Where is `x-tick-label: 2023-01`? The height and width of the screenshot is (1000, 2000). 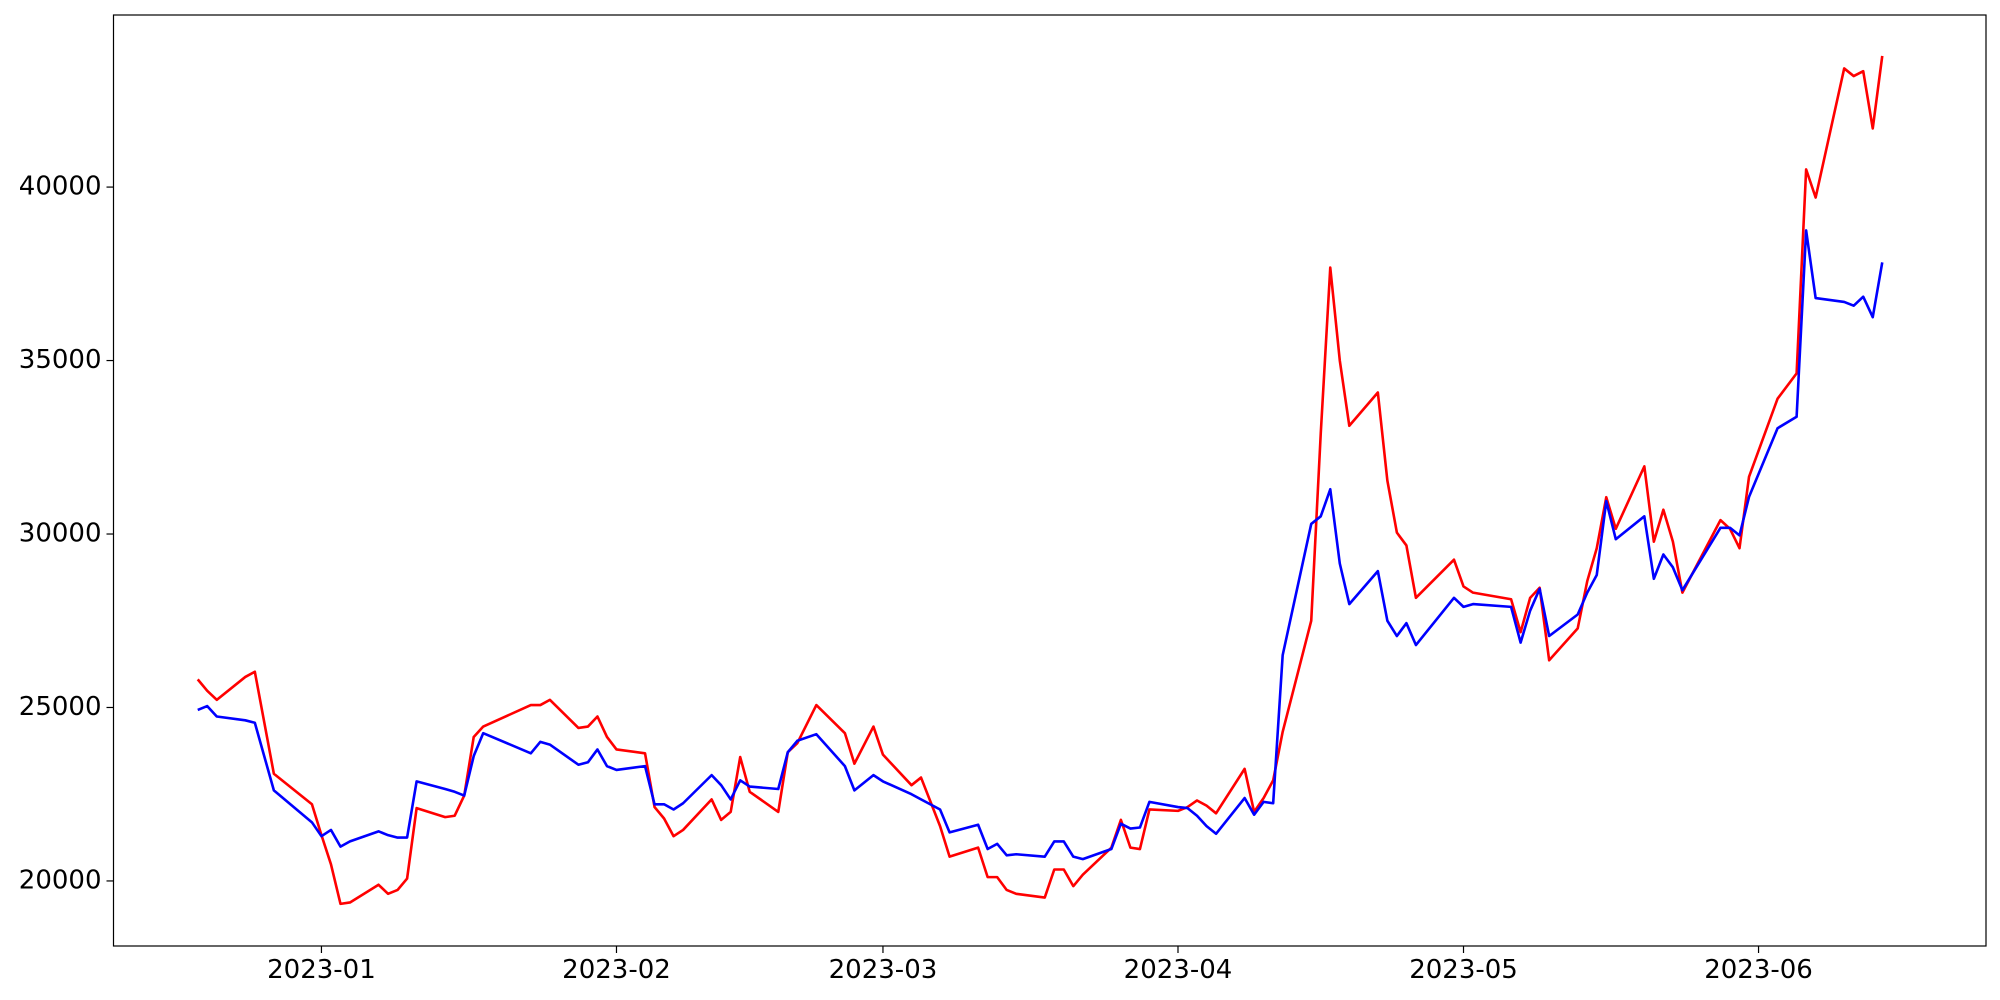 x-tick-label: 2023-01 is located at coordinates (321, 970).